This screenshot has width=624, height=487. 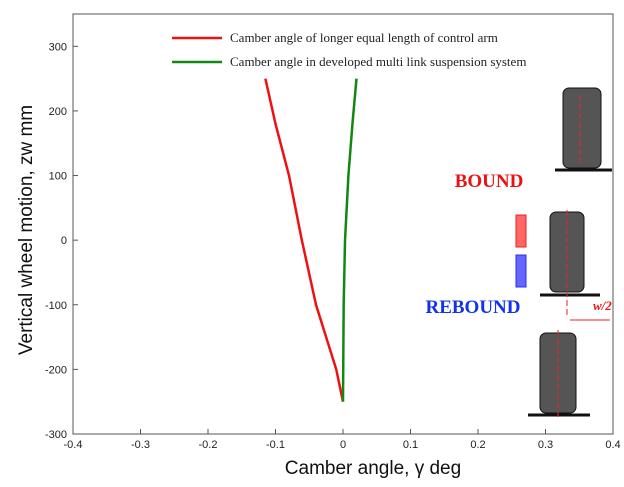 What do you see at coordinates (140, 445) in the screenshot?
I see `x-tick-label: -0.3` at bounding box center [140, 445].